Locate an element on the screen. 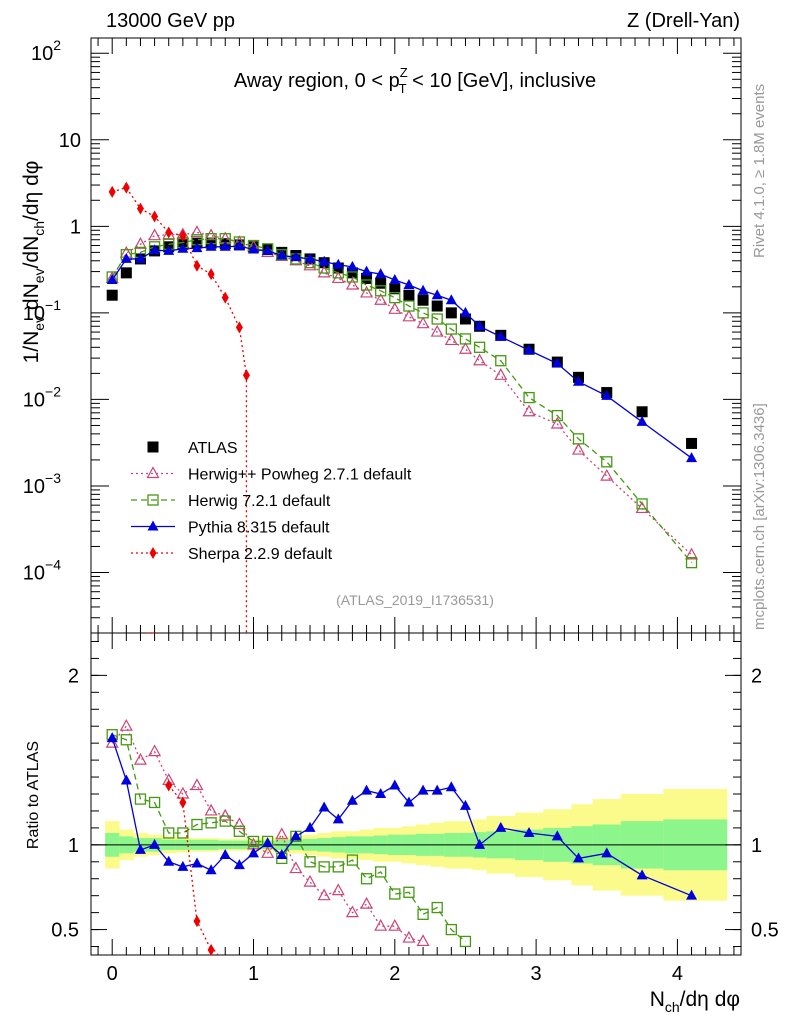 The width and height of the screenshot is (786, 1024). y-tick-exponent: −4 is located at coordinates (53, 565).